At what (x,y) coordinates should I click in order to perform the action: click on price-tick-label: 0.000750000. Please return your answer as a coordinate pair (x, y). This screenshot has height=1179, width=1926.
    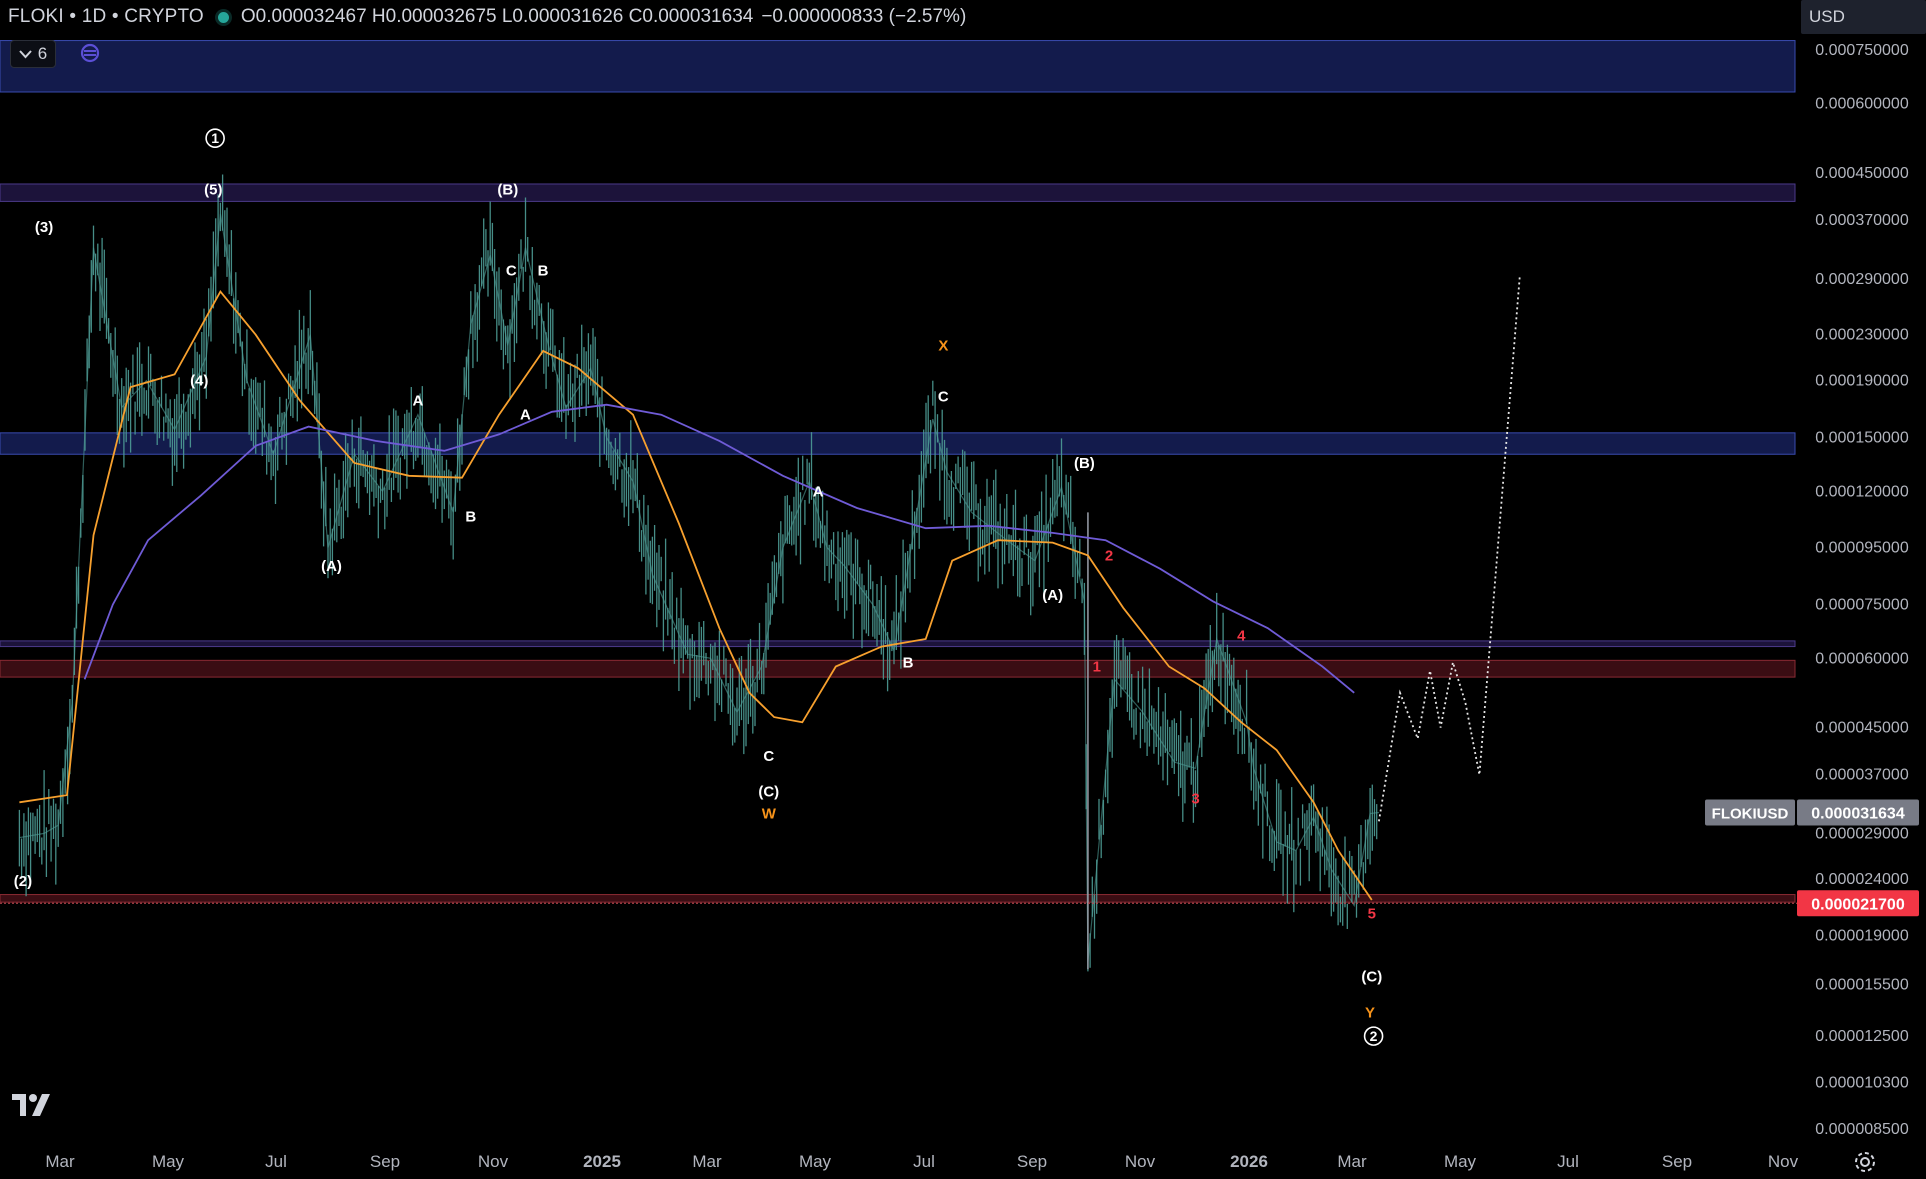
    Looking at the image, I should click on (1862, 50).